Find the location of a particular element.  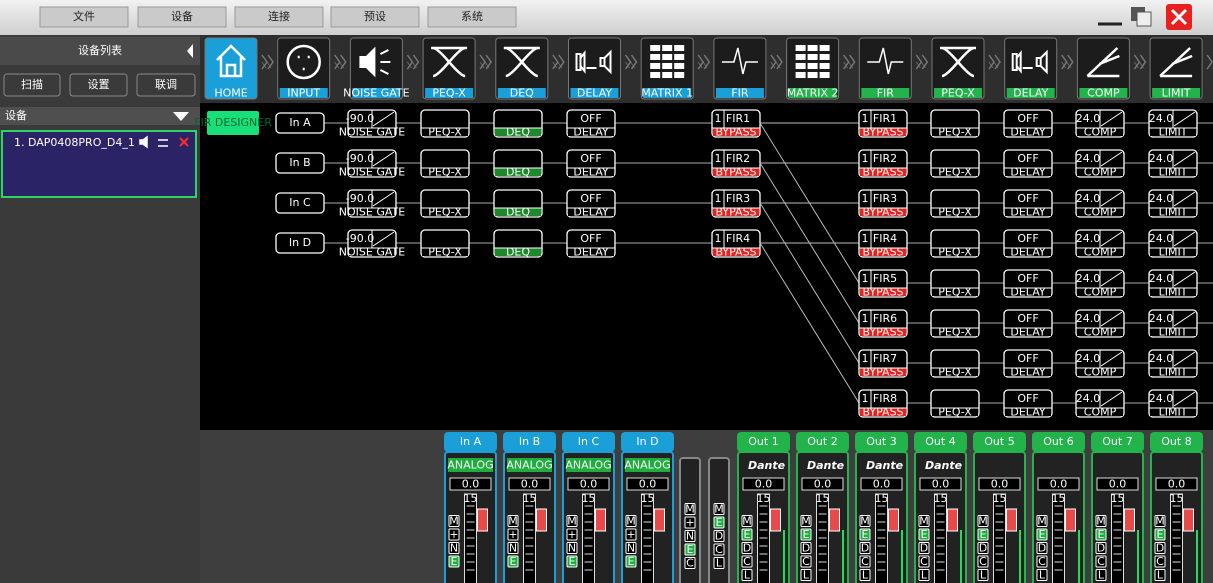

fir-designer-button is located at coordinates (233, 123).